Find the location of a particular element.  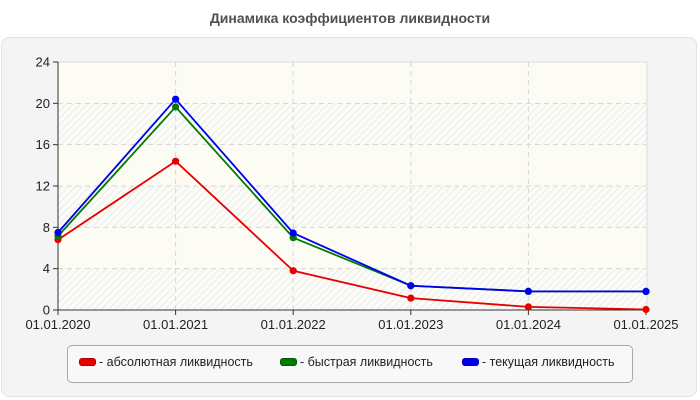

legend-swatch-red is located at coordinates (87, 362).